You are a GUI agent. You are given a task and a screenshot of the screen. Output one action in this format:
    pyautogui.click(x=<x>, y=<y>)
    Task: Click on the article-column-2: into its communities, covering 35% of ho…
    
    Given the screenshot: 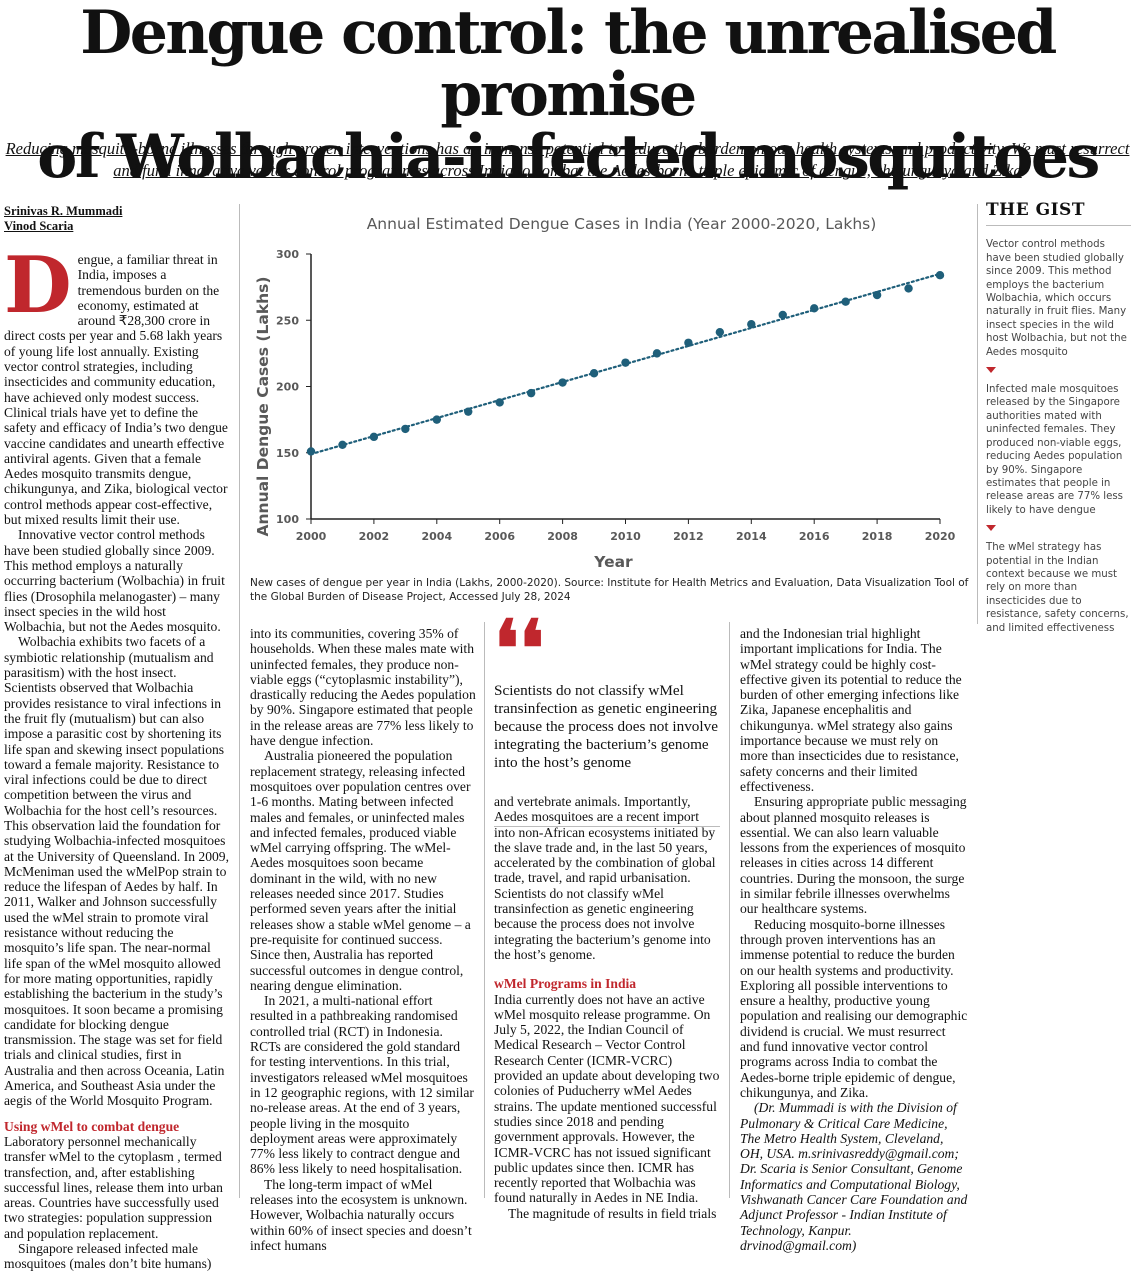 What is the action you would take?
    pyautogui.click(x=363, y=939)
    